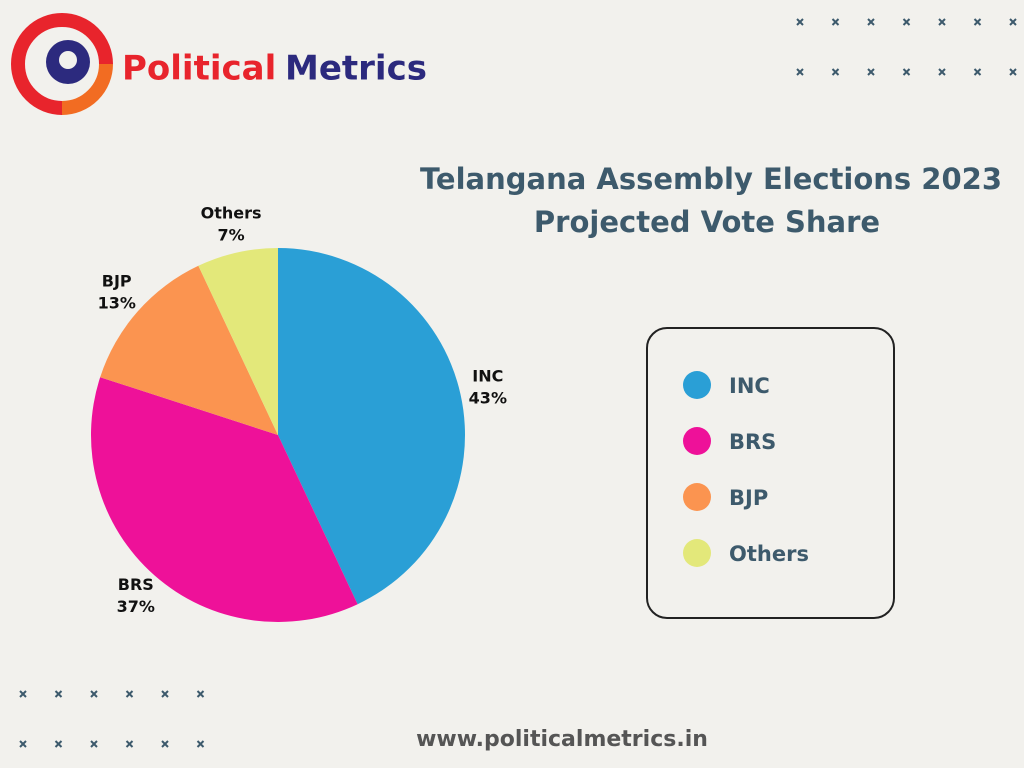 The height and width of the screenshot is (768, 1024). Describe the element at coordinates (231, 235) in the screenshot. I see `slice-value-label: 7%` at that location.